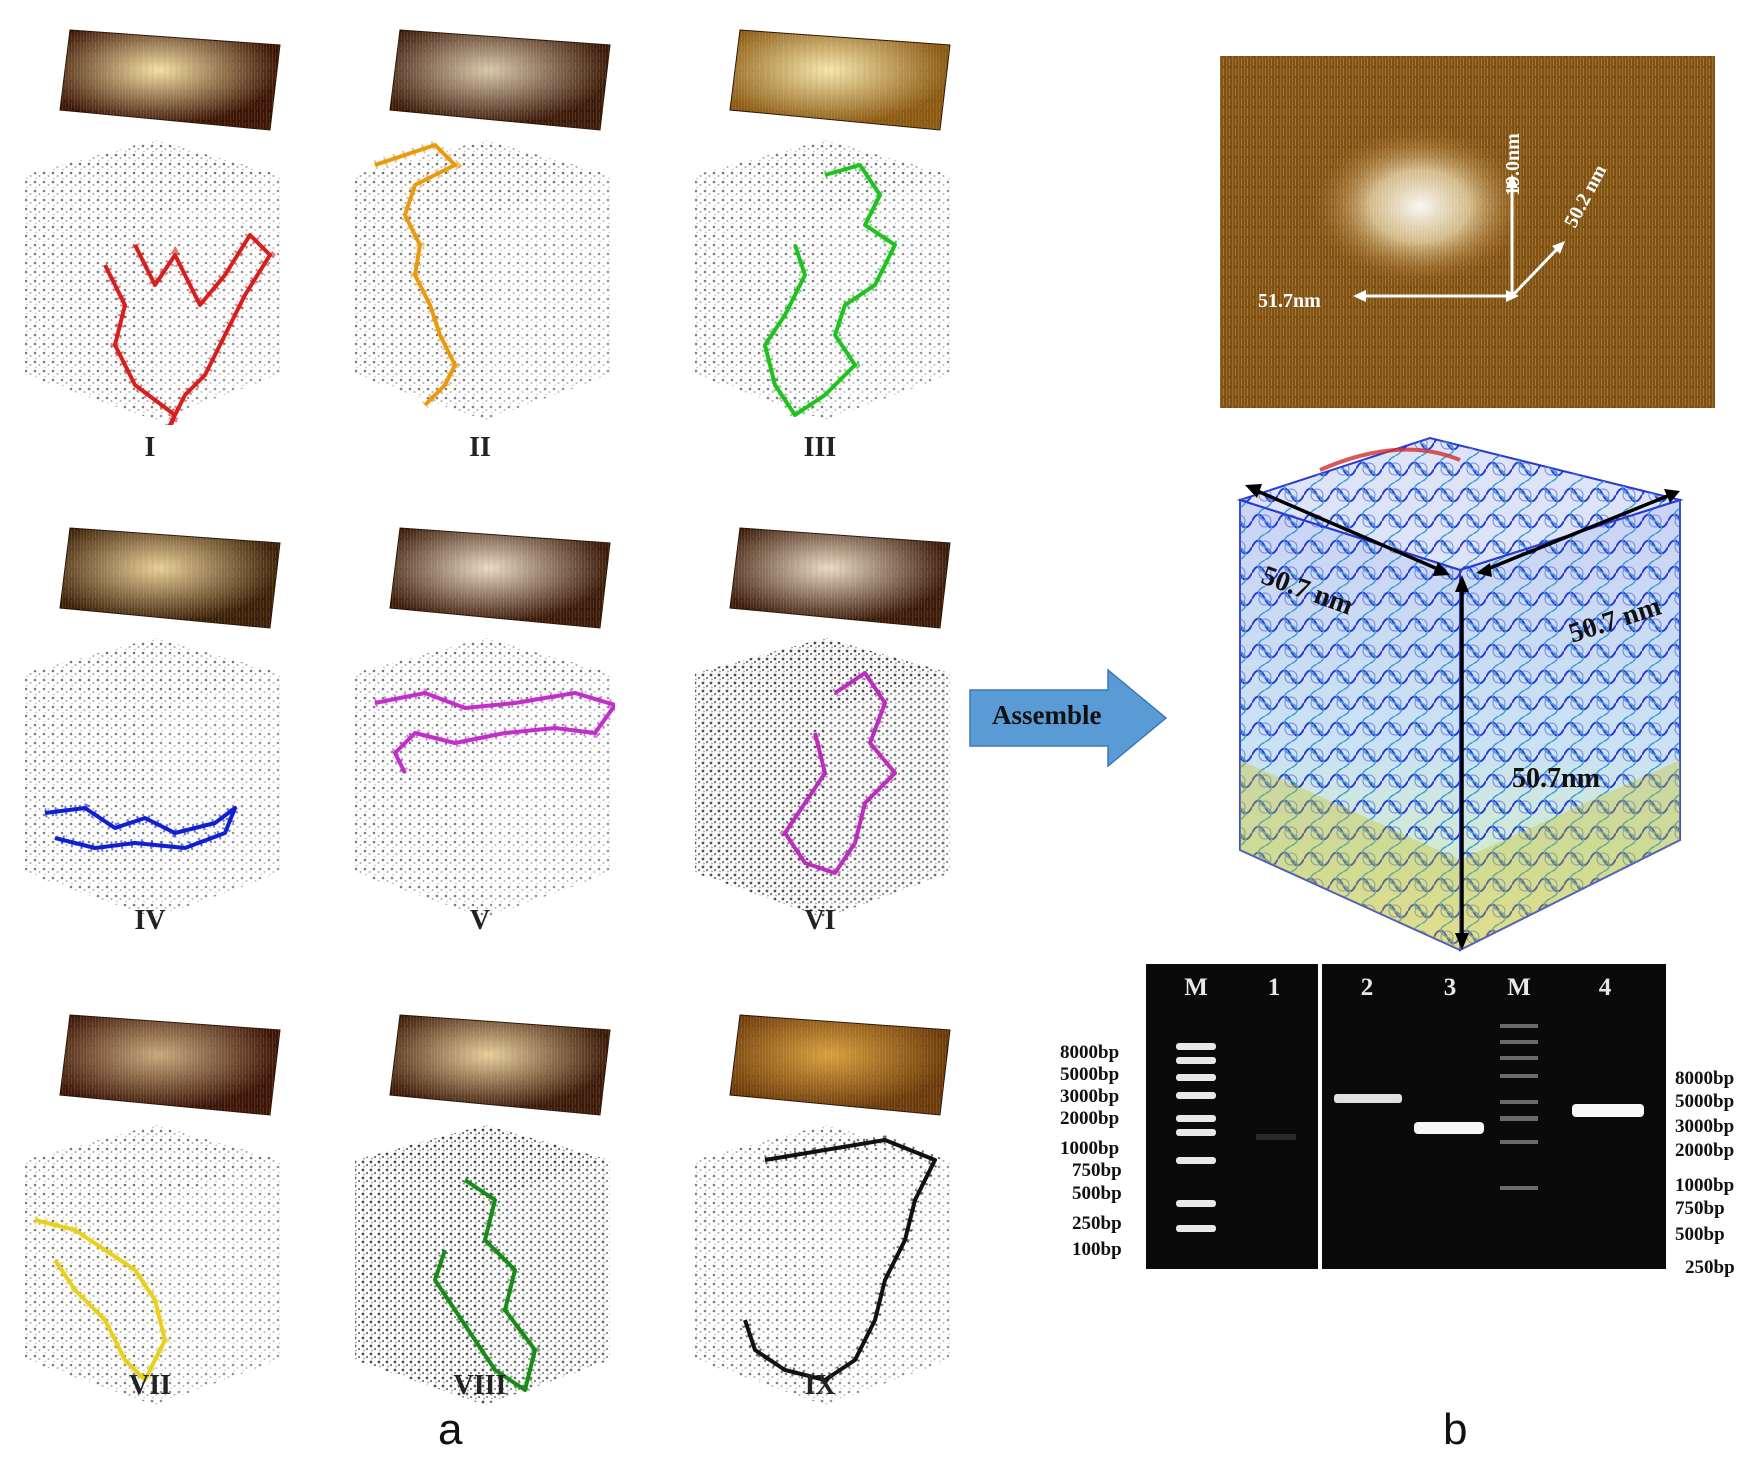  What do you see at coordinates (482, 279) in the screenshot?
I see `dna-cube-II` at bounding box center [482, 279].